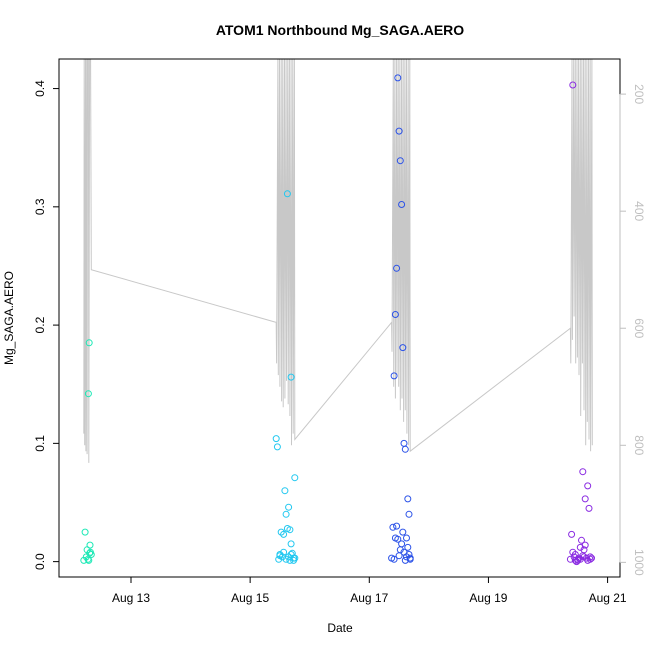 Image resolution: width=650 pixels, height=650 pixels. I want to click on y2-tick-label: 200, so click(639, 94).